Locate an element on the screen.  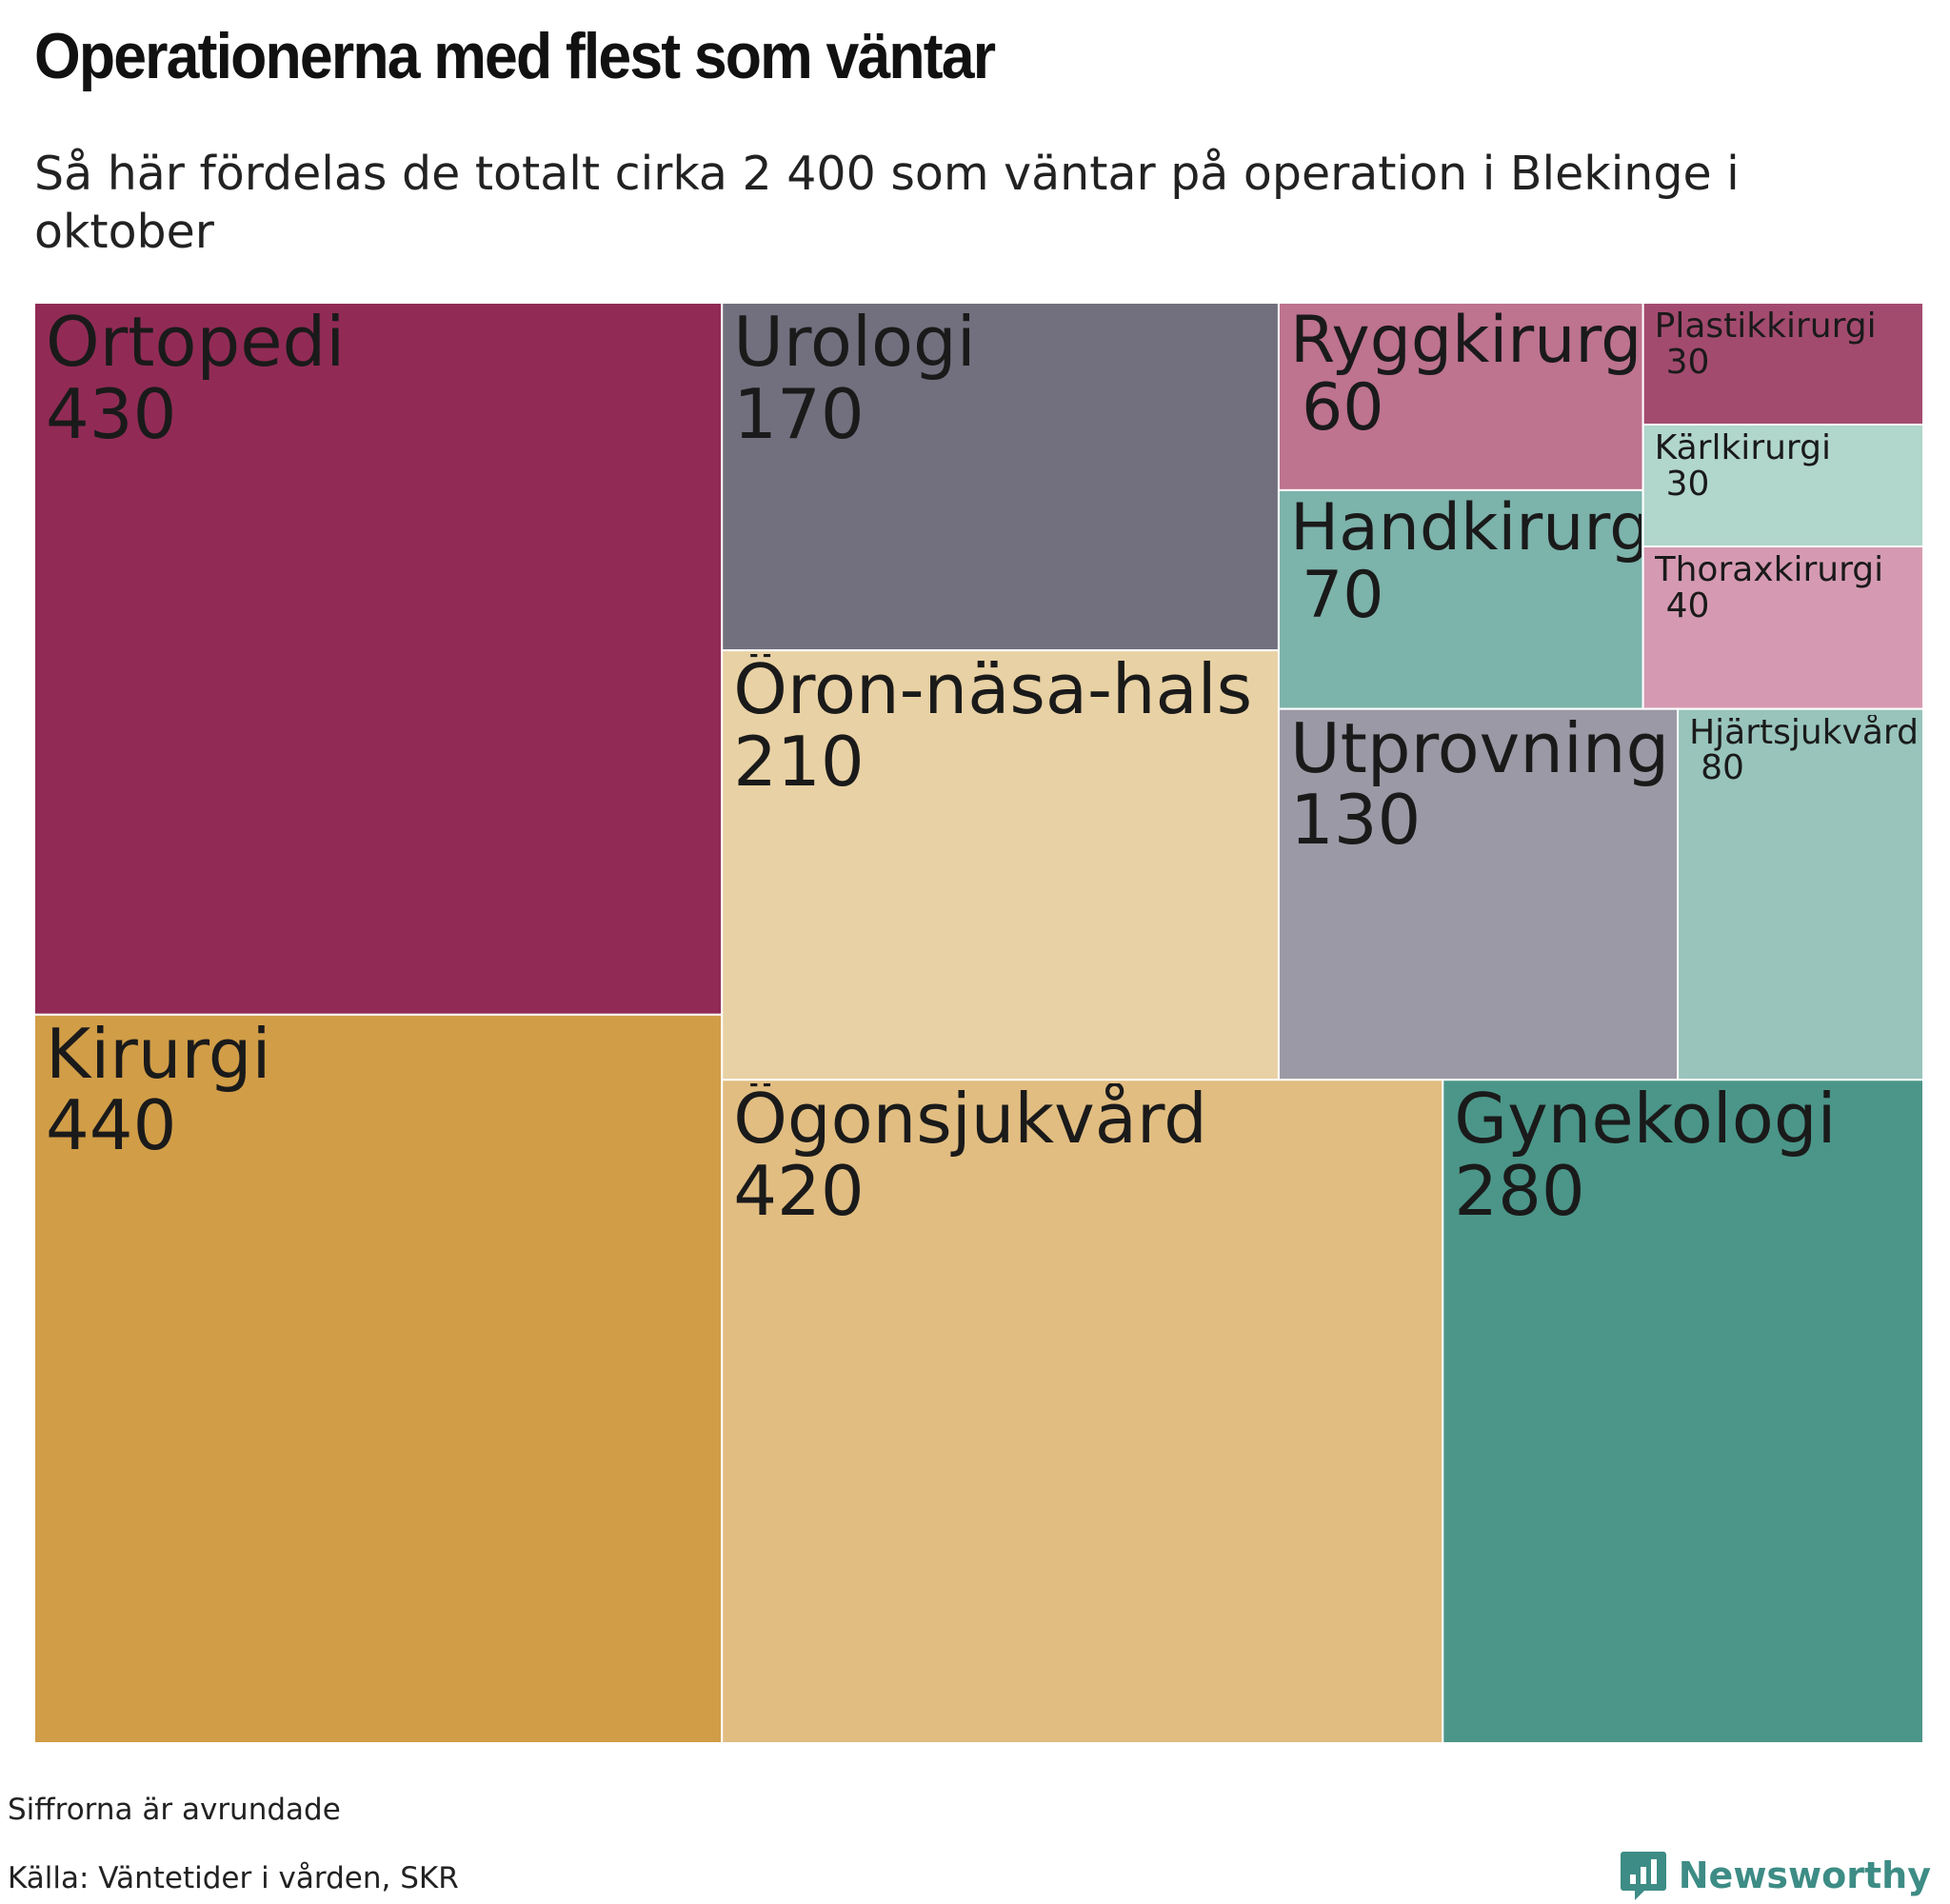
tile-label-ortopedi: Ortopedi 430 is located at coordinates (195, 378).